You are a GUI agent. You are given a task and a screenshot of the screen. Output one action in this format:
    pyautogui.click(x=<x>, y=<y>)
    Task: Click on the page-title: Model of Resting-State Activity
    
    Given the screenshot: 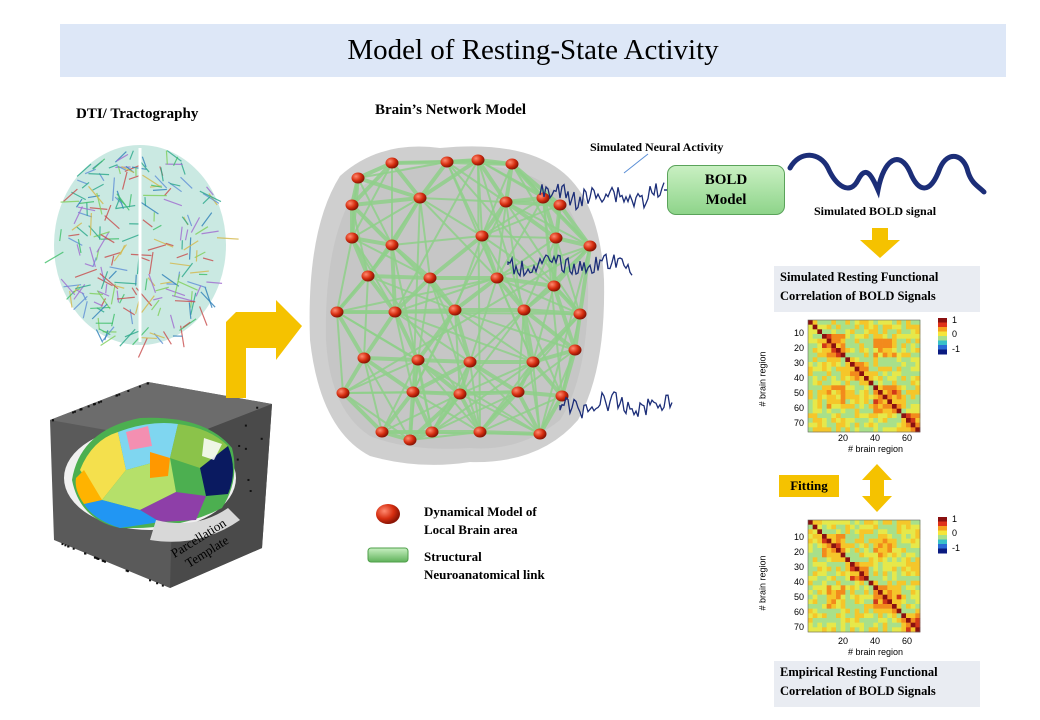 What is the action you would take?
    pyautogui.click(x=533, y=50)
    